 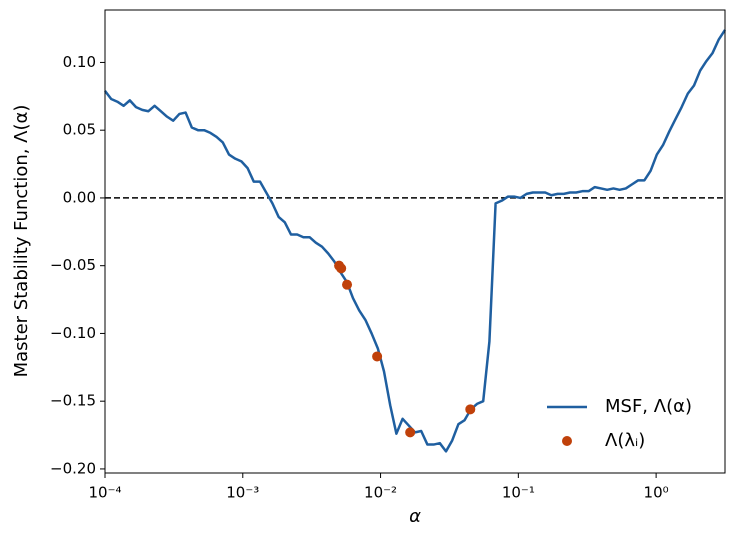 I want to click on x-tick-label: 10⁻⁴, so click(x=104, y=493).